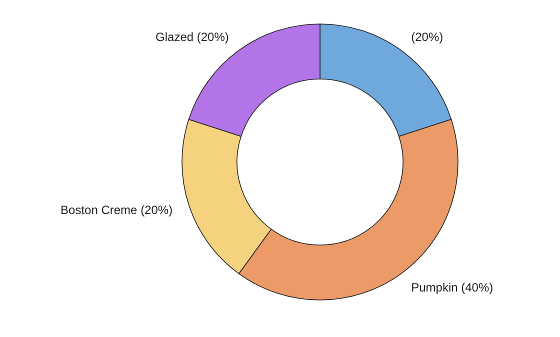 This screenshot has width=560, height=337. I want to click on slice-label: Boston Creme (20%), so click(116, 210).